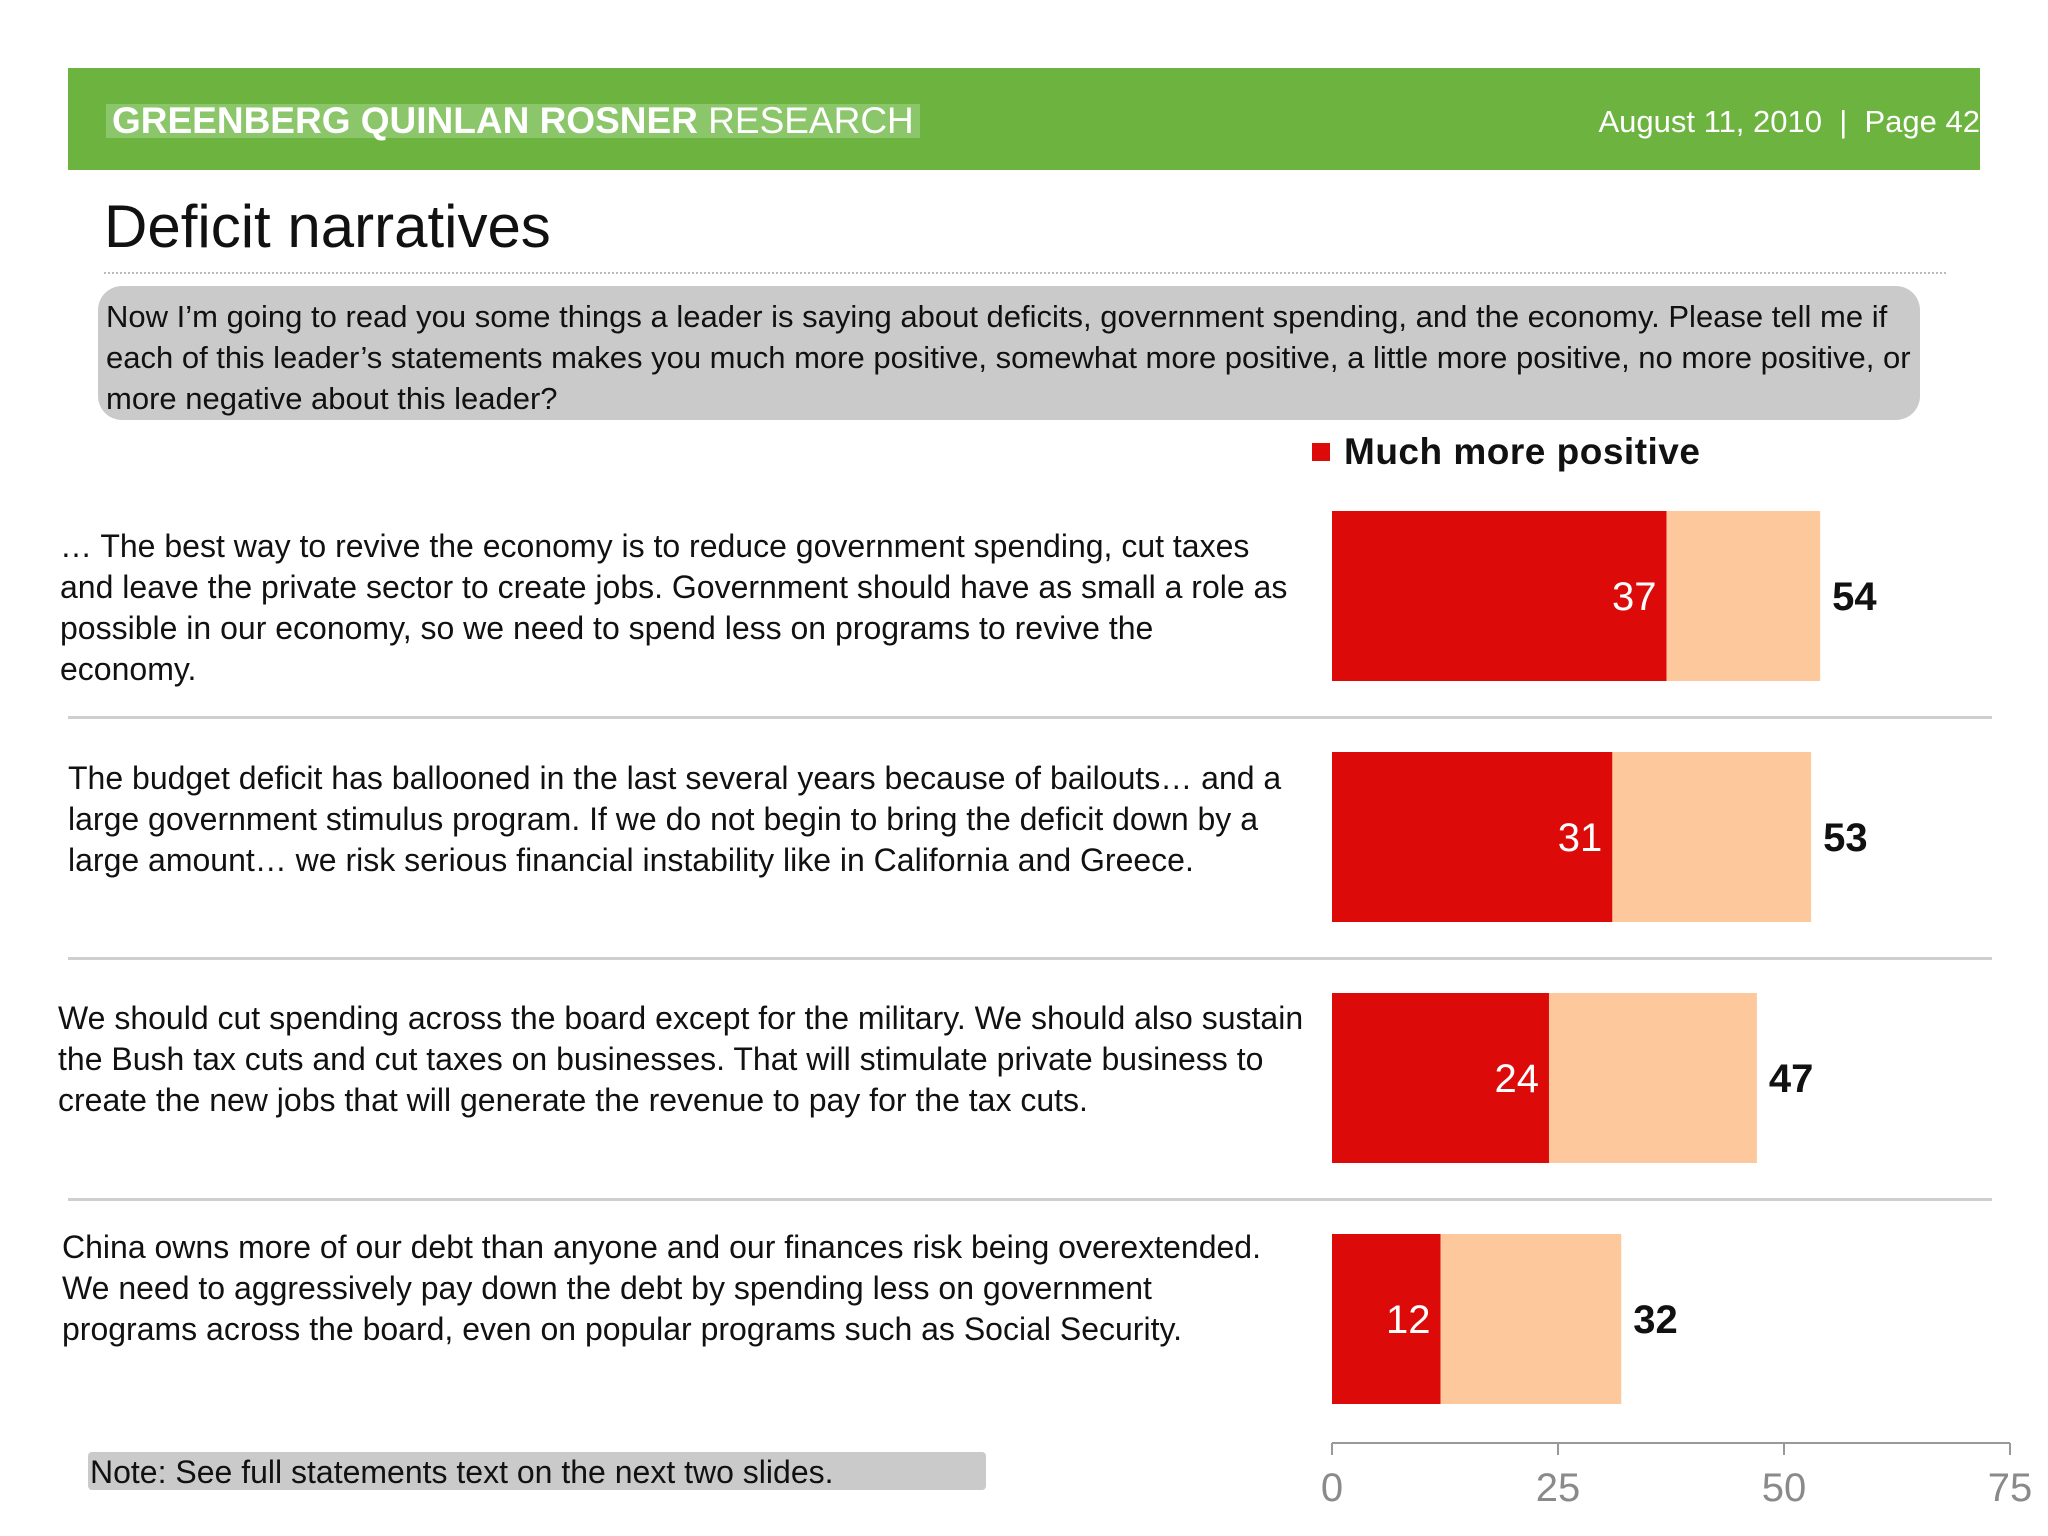 This screenshot has width=2048, height=1536. I want to click on data-label-much-more-positive: 37, so click(1634, 597).